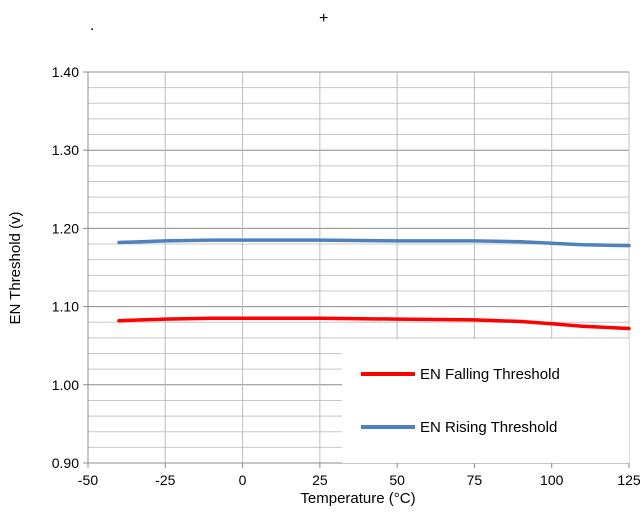  What do you see at coordinates (490, 374) in the screenshot?
I see `legend-label-falling: EN Falling Threshold` at bounding box center [490, 374].